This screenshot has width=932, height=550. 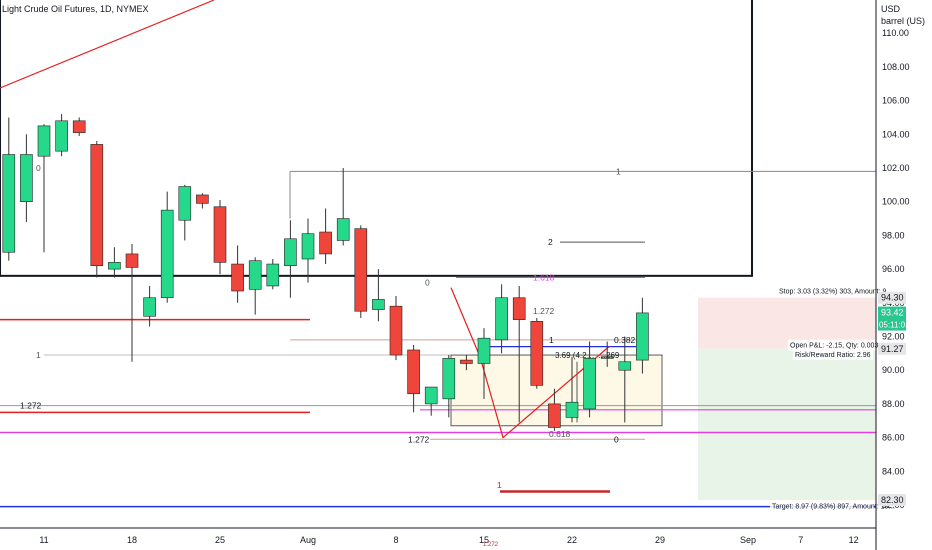 What do you see at coordinates (220, 540) in the screenshot?
I see `time-tick-2: 25` at bounding box center [220, 540].